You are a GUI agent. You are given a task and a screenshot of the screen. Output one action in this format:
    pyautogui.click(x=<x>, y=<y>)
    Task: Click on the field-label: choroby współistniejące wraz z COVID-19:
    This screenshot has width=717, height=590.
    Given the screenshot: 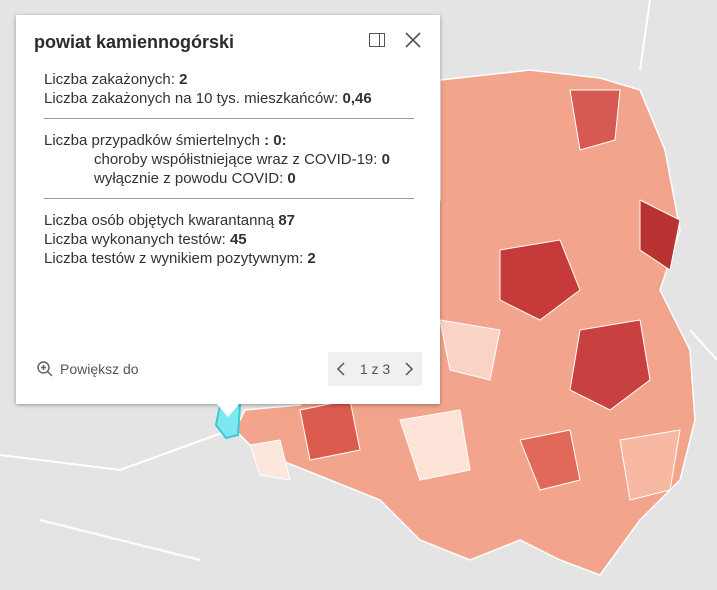 What is the action you would take?
    pyautogui.click(x=236, y=159)
    